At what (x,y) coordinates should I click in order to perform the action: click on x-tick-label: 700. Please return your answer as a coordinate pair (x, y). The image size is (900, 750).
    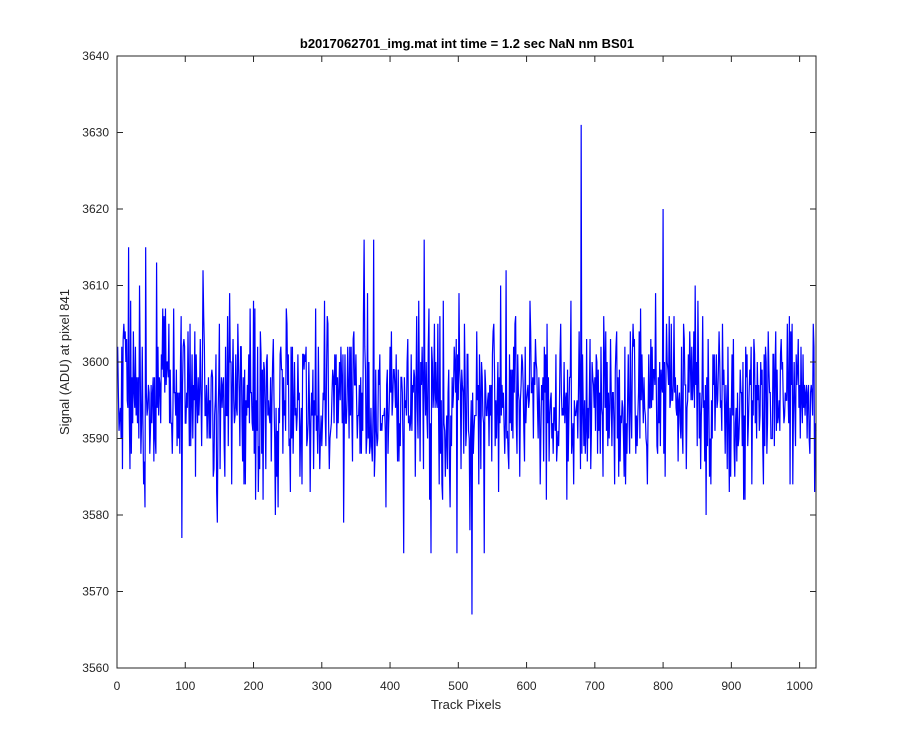
    Looking at the image, I should click on (595, 686).